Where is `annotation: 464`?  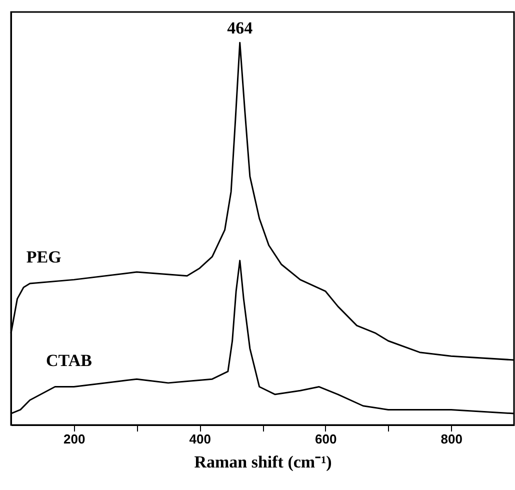 annotation: 464 is located at coordinates (240, 28).